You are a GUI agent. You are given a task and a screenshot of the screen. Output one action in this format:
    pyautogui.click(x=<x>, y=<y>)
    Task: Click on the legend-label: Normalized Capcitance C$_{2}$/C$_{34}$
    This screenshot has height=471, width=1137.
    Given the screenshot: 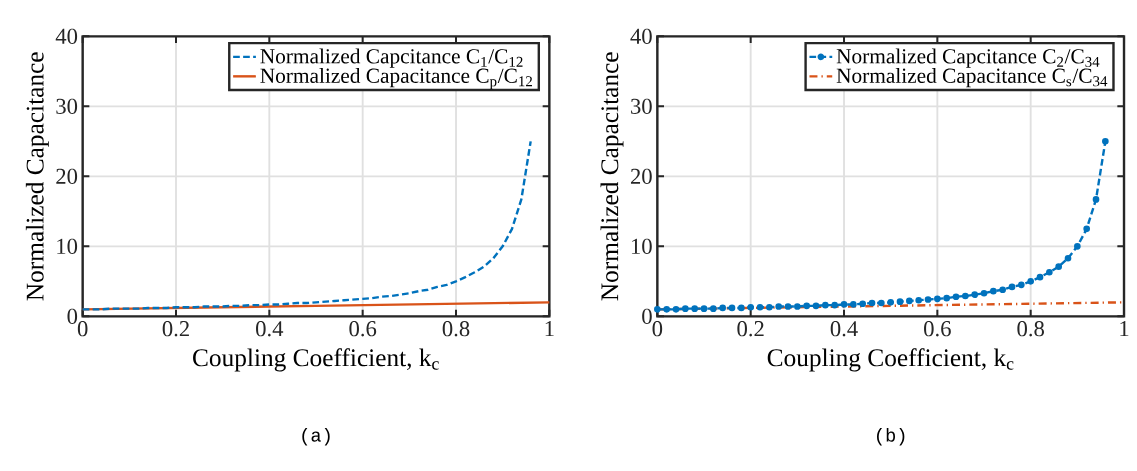 What is the action you would take?
    pyautogui.click(x=968, y=58)
    